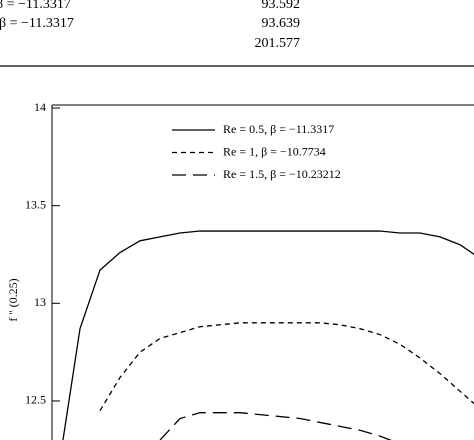 The height and width of the screenshot is (440, 474). What do you see at coordinates (40, 107) in the screenshot?
I see `y-tick-label: 14` at bounding box center [40, 107].